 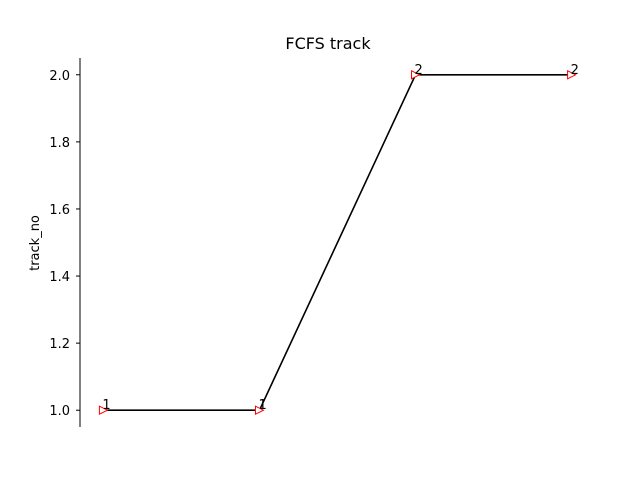 I want to click on y-tick-label: 1.0, so click(x=59, y=411).